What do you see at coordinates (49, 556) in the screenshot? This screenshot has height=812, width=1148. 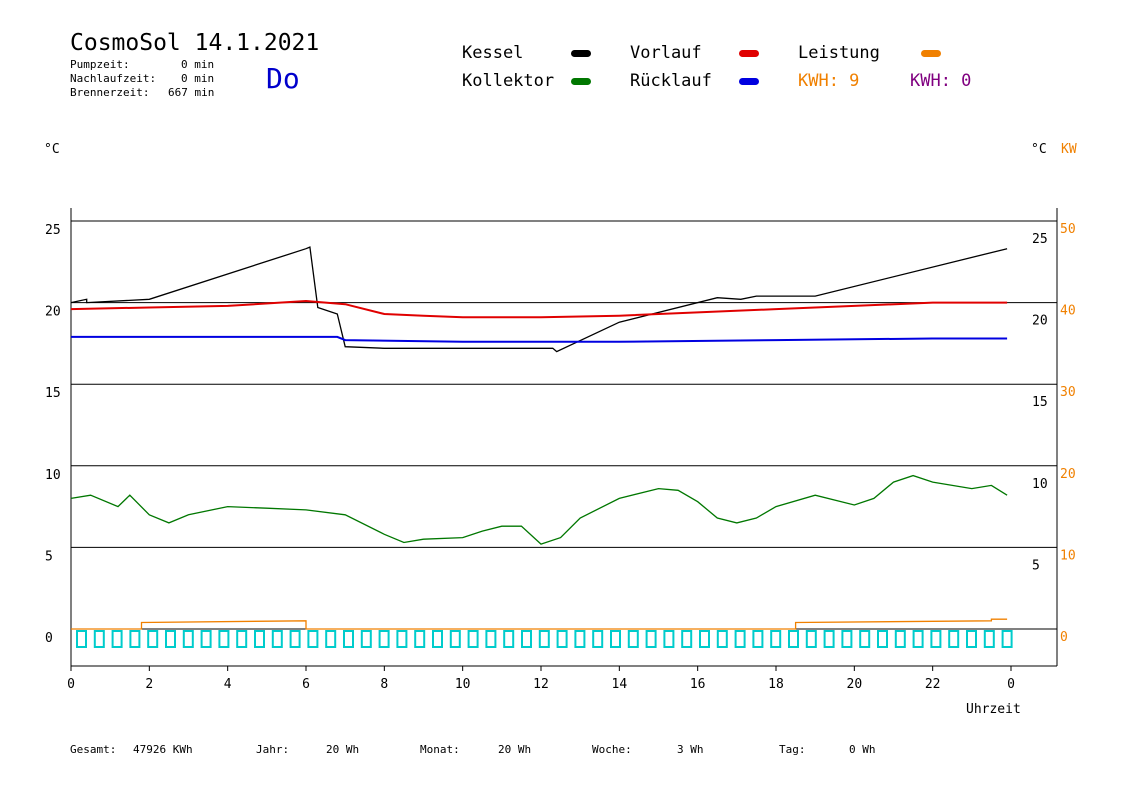 I see `y-left-tick-label: 5` at bounding box center [49, 556].